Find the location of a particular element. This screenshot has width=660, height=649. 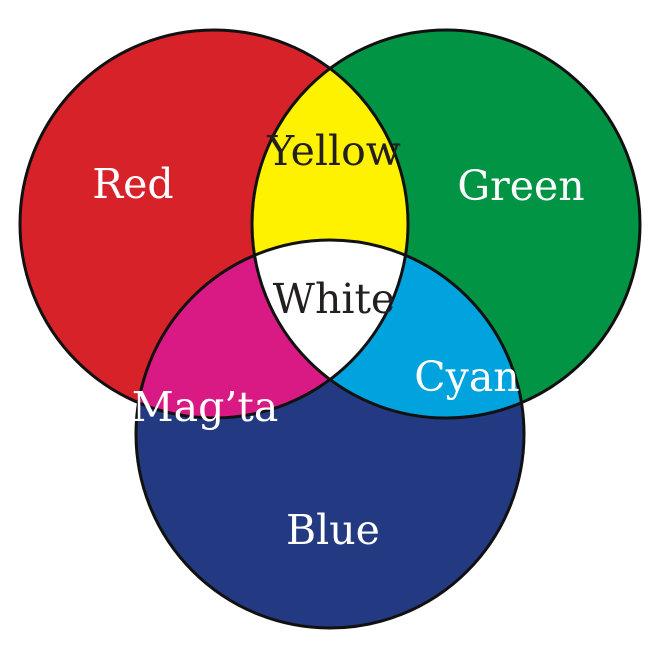

magenta-region is located at coordinates (272, 329).